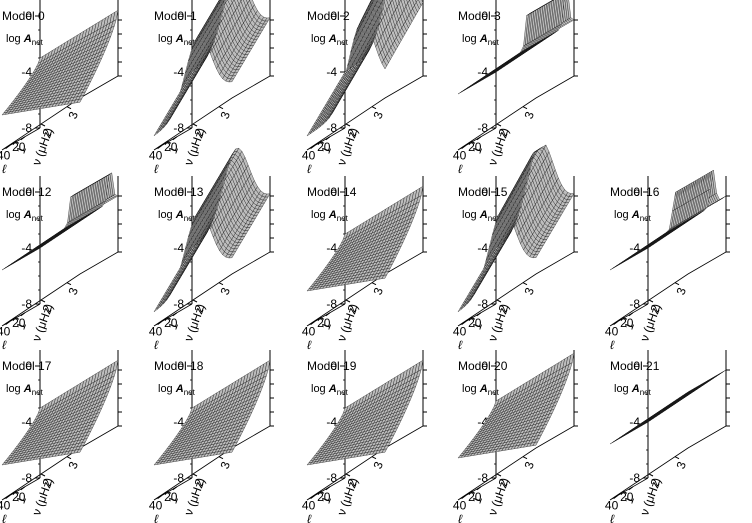  I want to click on panel-title: Model 17, so click(27, 366).